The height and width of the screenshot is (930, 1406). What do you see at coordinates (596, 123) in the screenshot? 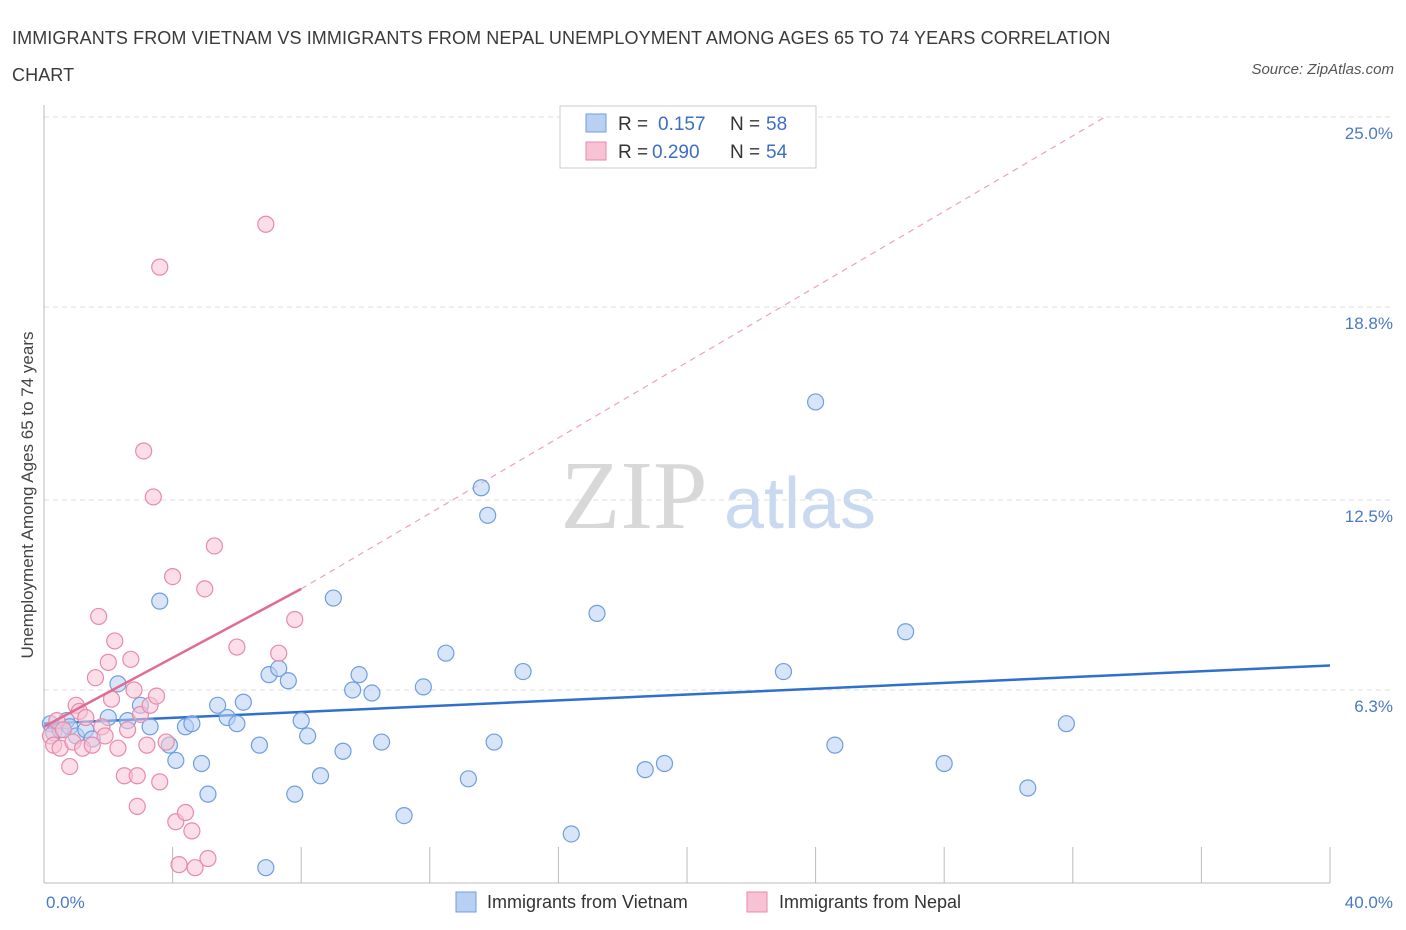
I see `legend-swatch-vietnam` at bounding box center [596, 123].